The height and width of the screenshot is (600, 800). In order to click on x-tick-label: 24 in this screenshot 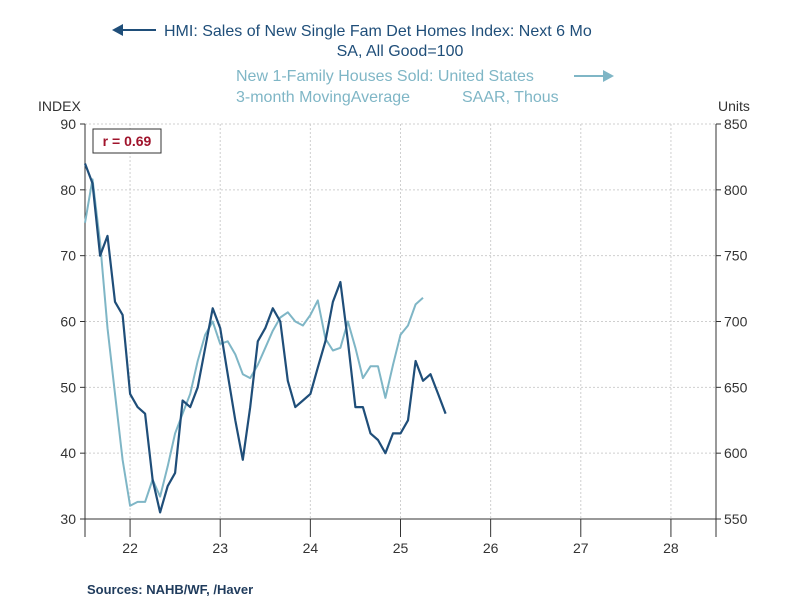, I will do `click(311, 548)`.